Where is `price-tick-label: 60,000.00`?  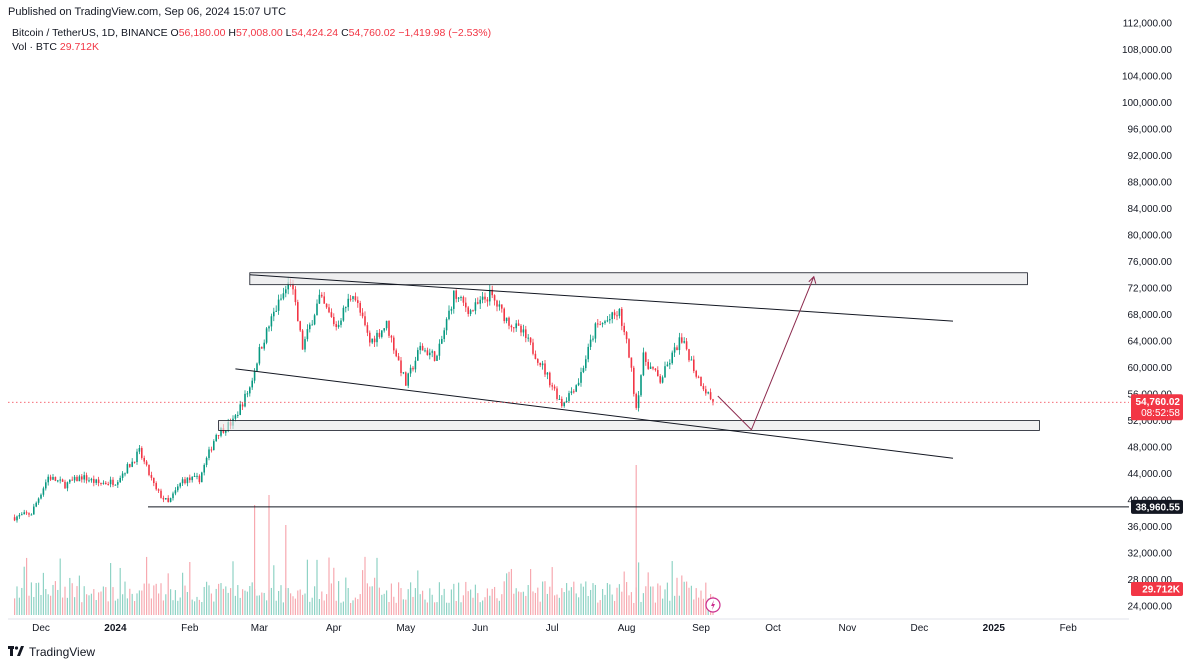 price-tick-label: 60,000.00 is located at coordinates (1150, 368).